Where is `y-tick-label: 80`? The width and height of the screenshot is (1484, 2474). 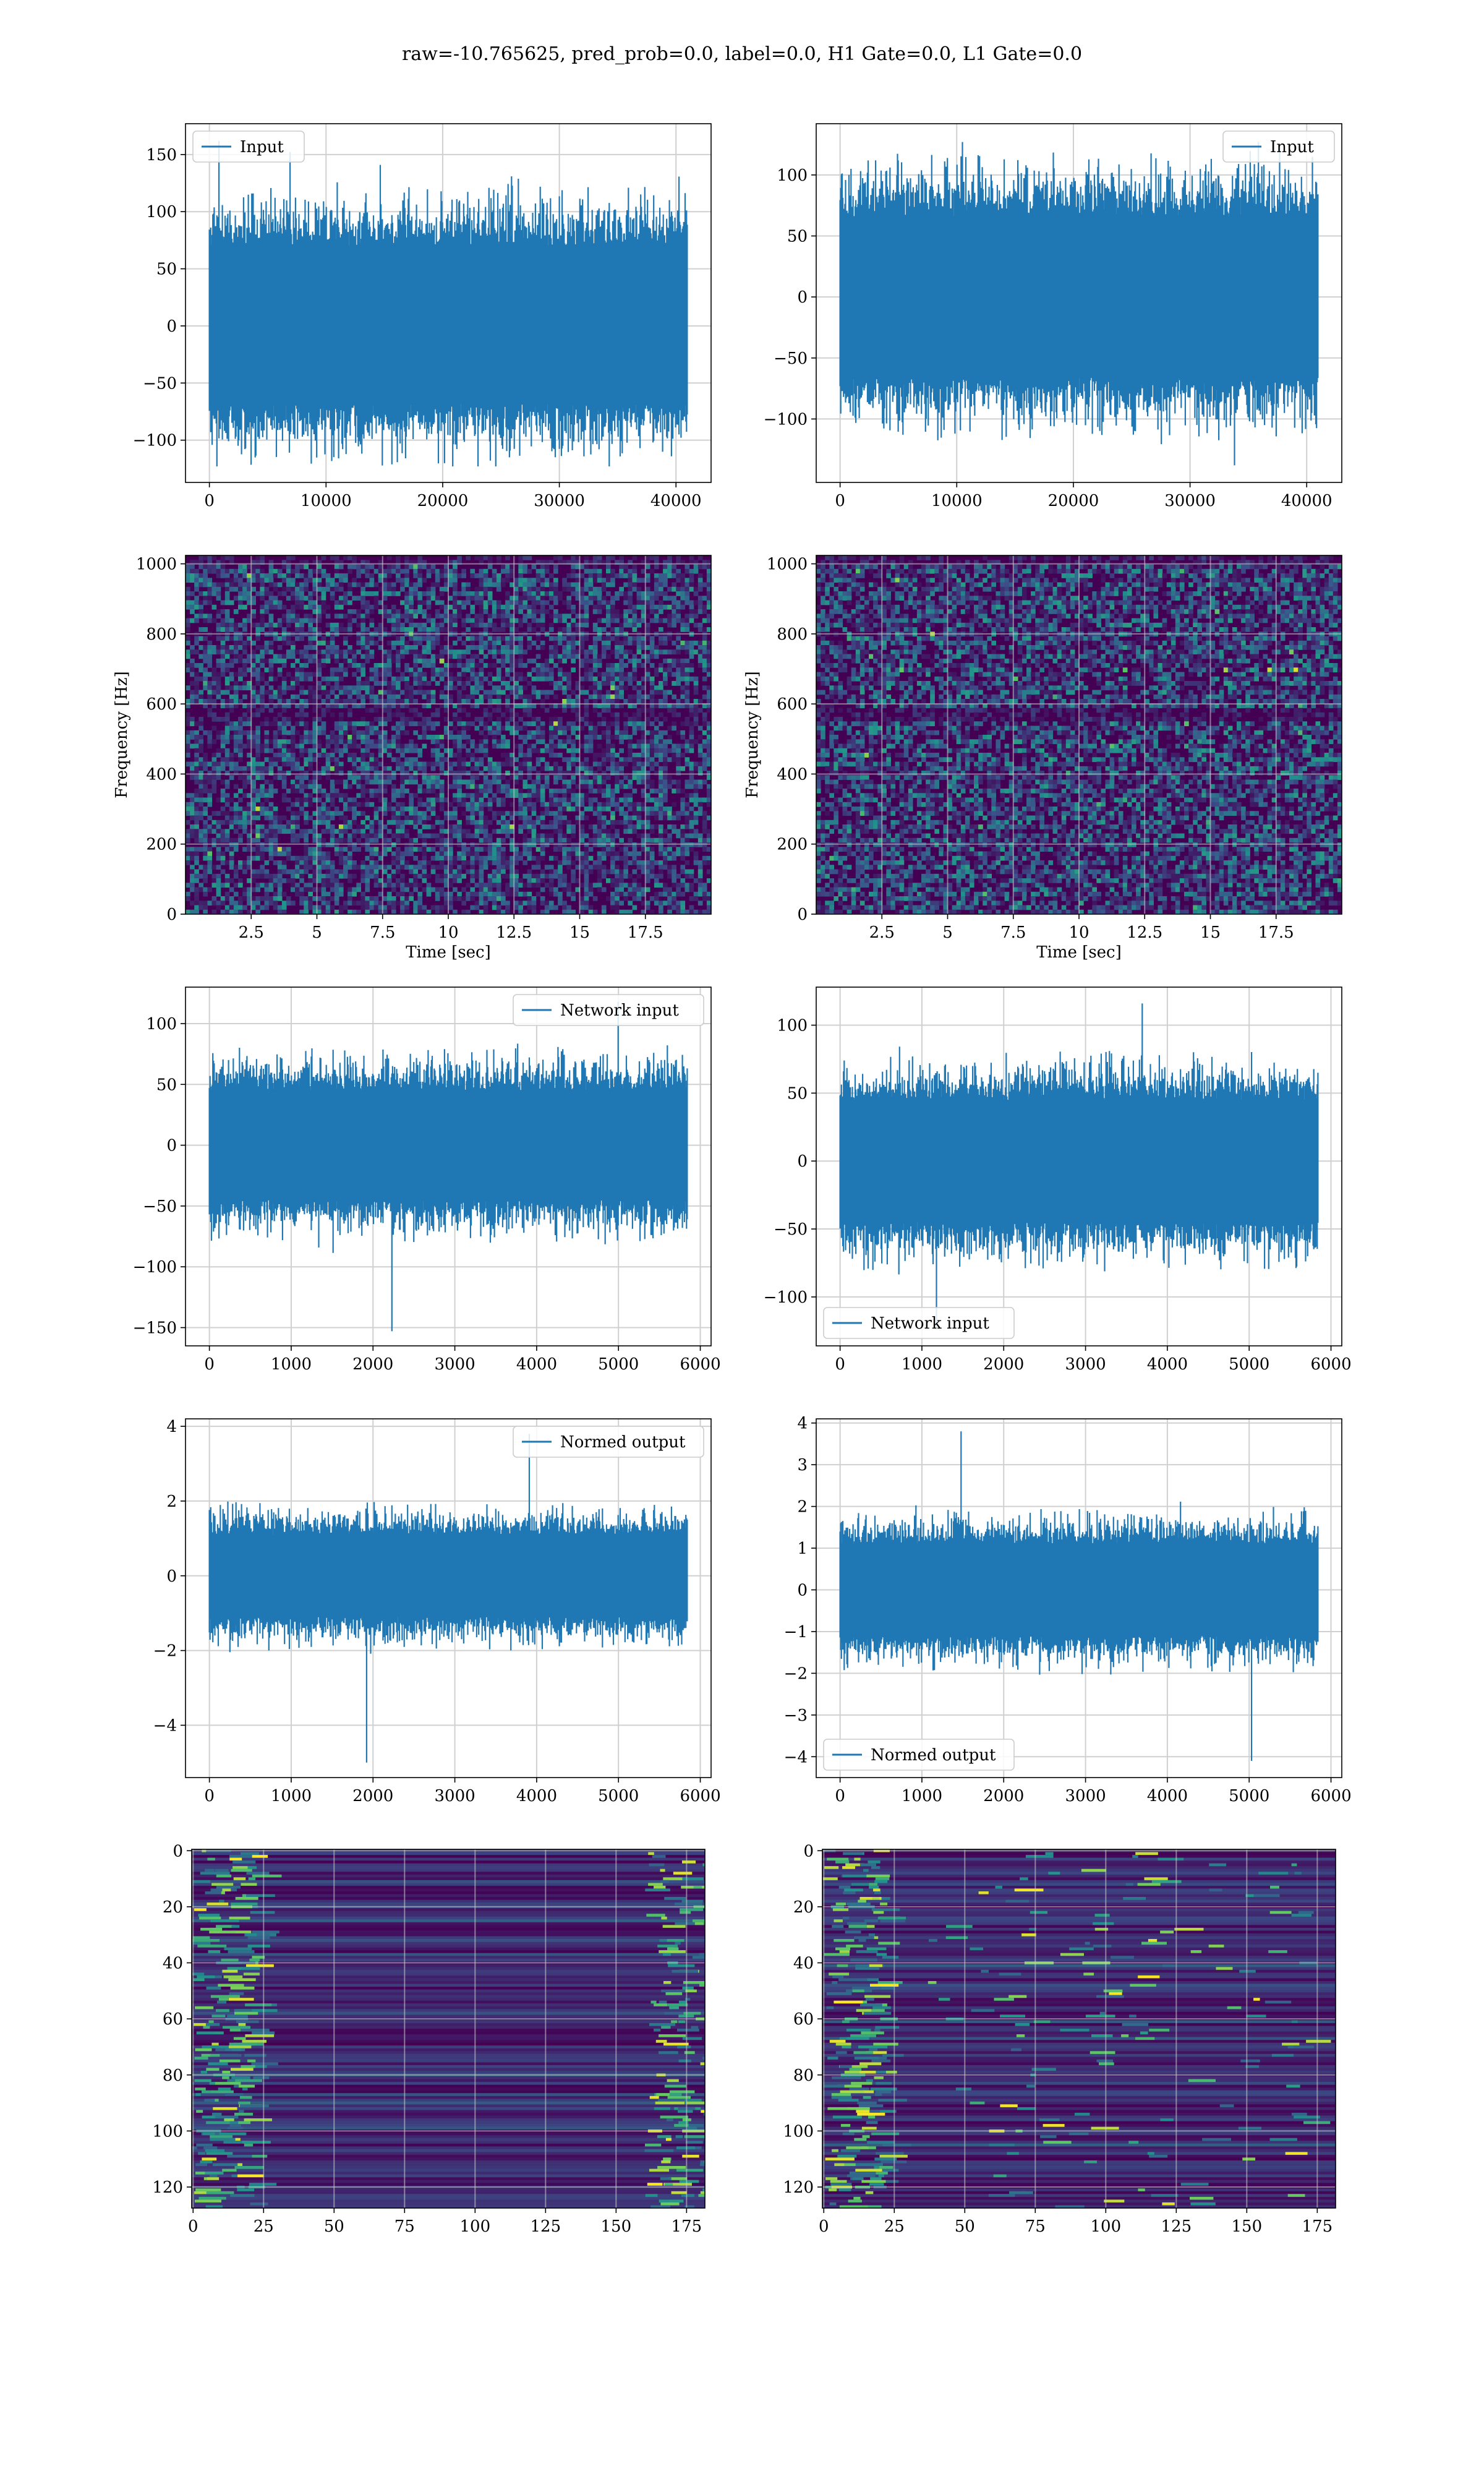 y-tick-label: 80 is located at coordinates (803, 2075).